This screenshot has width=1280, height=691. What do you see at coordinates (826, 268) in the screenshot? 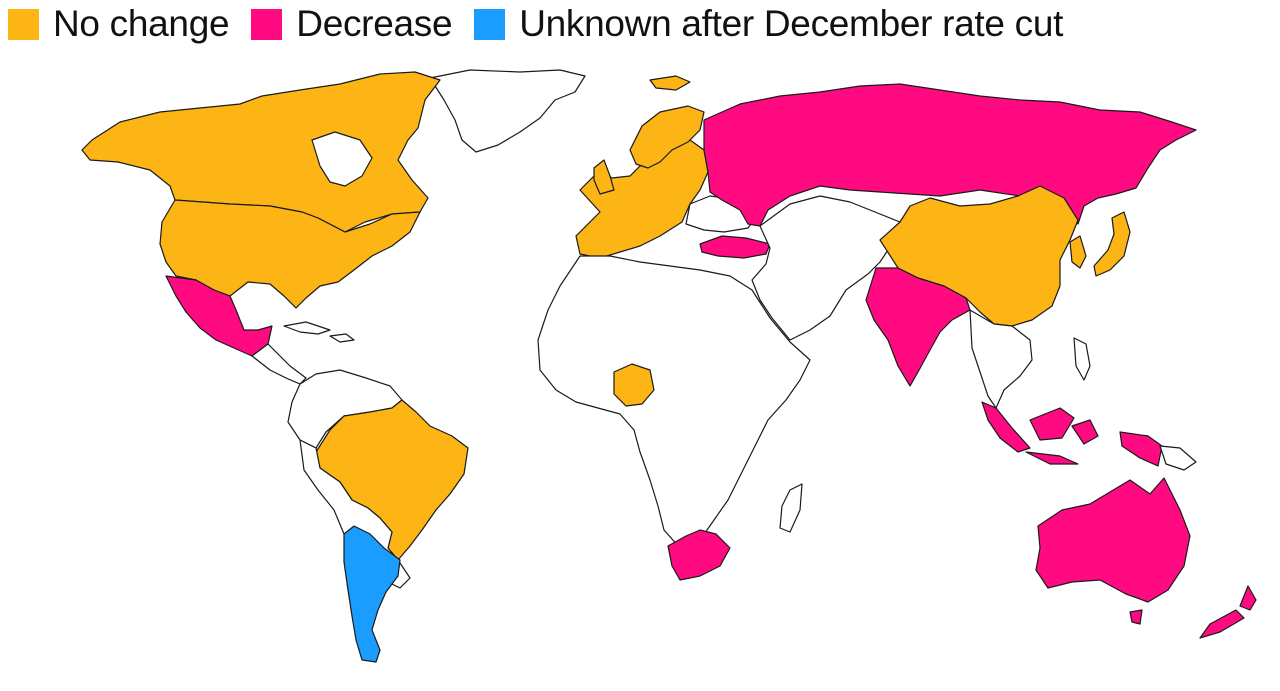
I see `middle-east-central-asia` at bounding box center [826, 268].